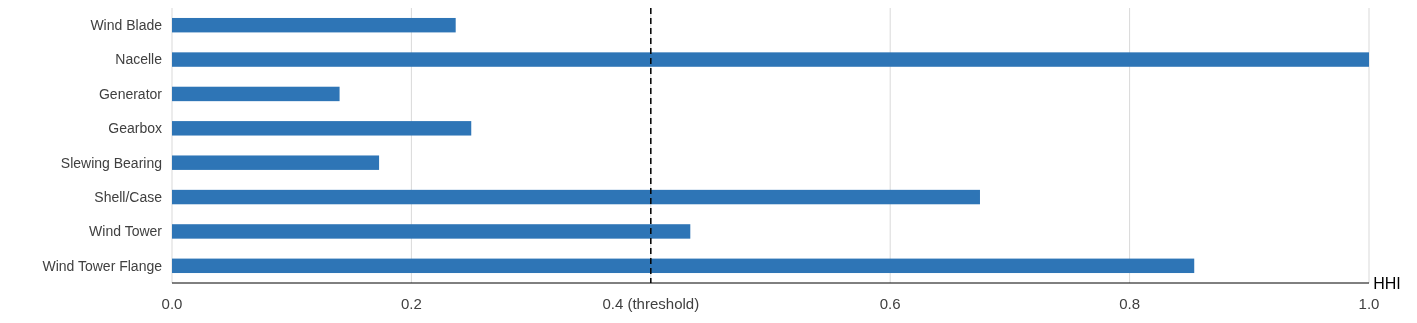 The height and width of the screenshot is (323, 1417). Describe the element at coordinates (139, 59) in the screenshot. I see `y-tick-label: Nacelle` at that location.